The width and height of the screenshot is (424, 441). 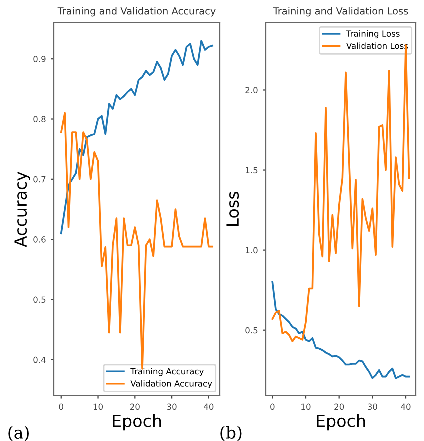 What do you see at coordinates (40, 360) in the screenshot?
I see `y-tick-label: 0.4` at bounding box center [40, 360].